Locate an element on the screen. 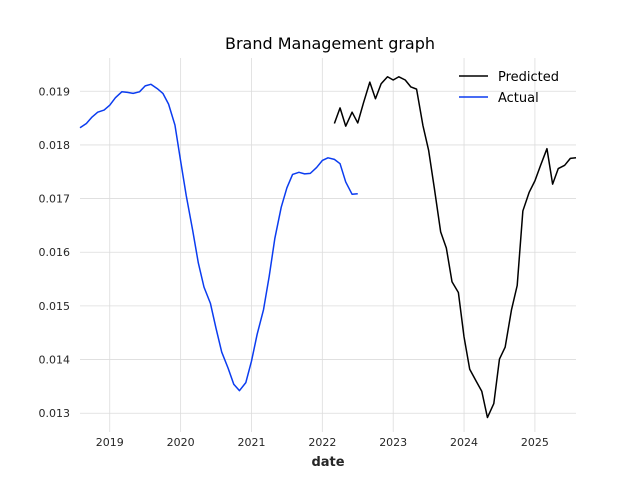 The width and height of the screenshot is (640, 480). chart-title: Brand Management graph is located at coordinates (330, 43).